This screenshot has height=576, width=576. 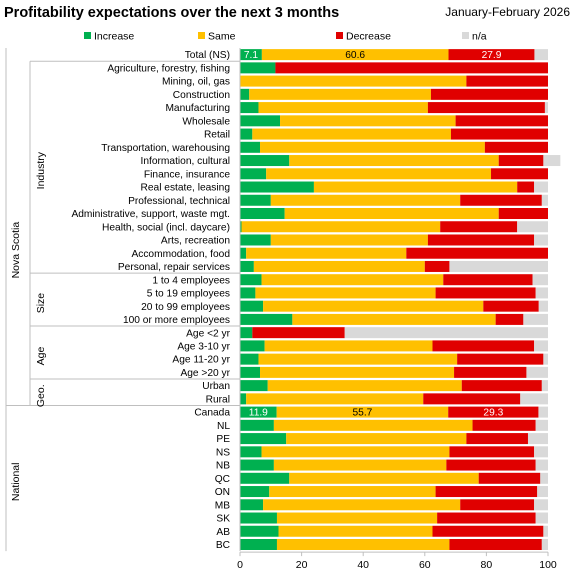 I want to click on x-axis: 0 20 40 60 80 100, so click(x=397, y=561).